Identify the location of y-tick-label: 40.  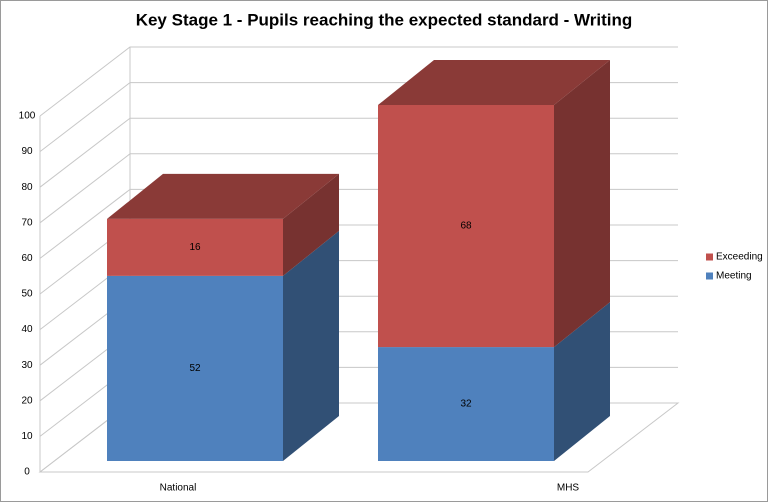
(27, 329).